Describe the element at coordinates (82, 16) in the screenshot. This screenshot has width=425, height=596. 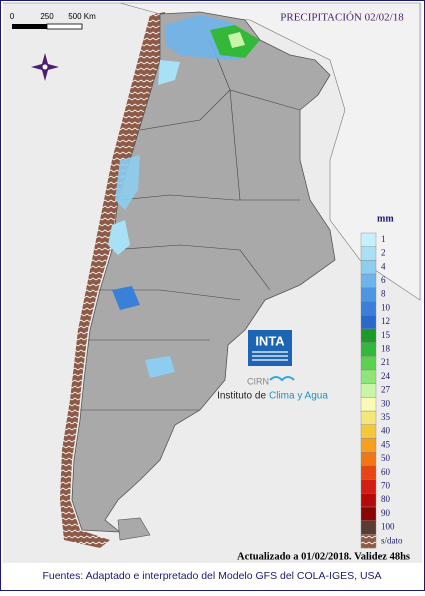
I see `scale-label: 500 Km` at that location.